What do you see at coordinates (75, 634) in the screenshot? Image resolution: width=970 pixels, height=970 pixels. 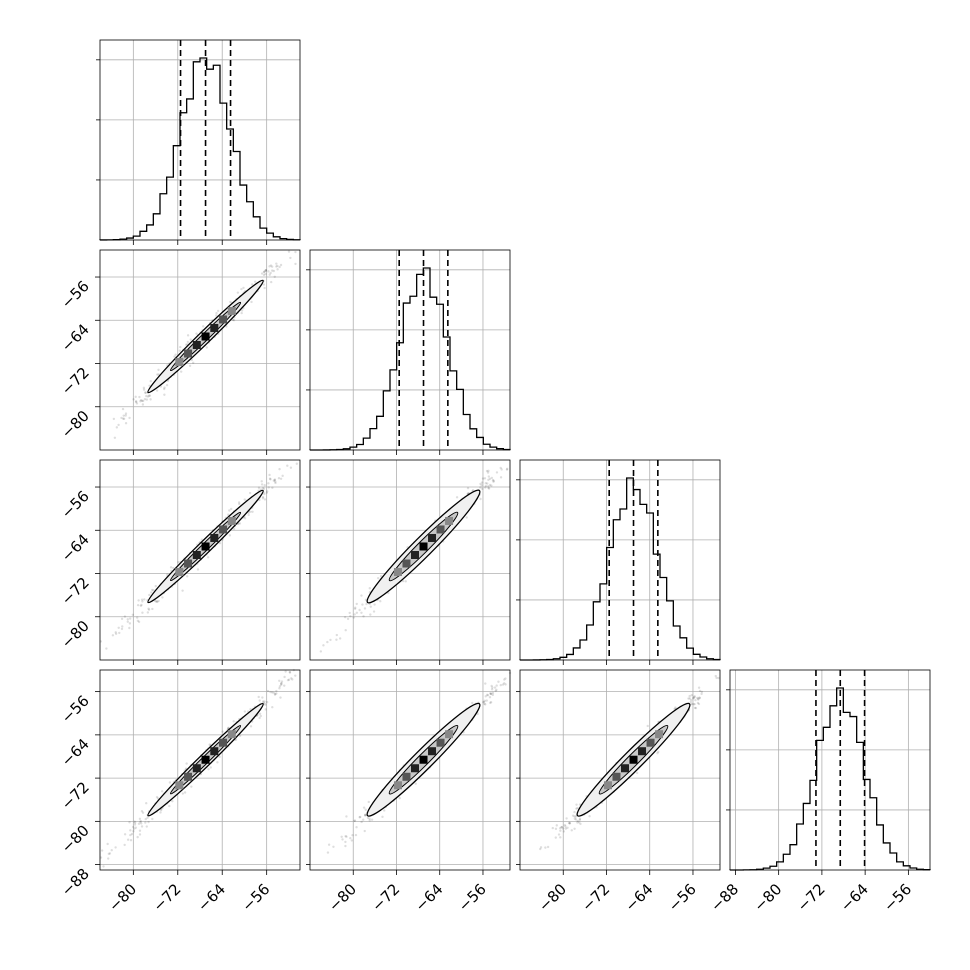 I see `y-tick-label: −80` at bounding box center [75, 634].